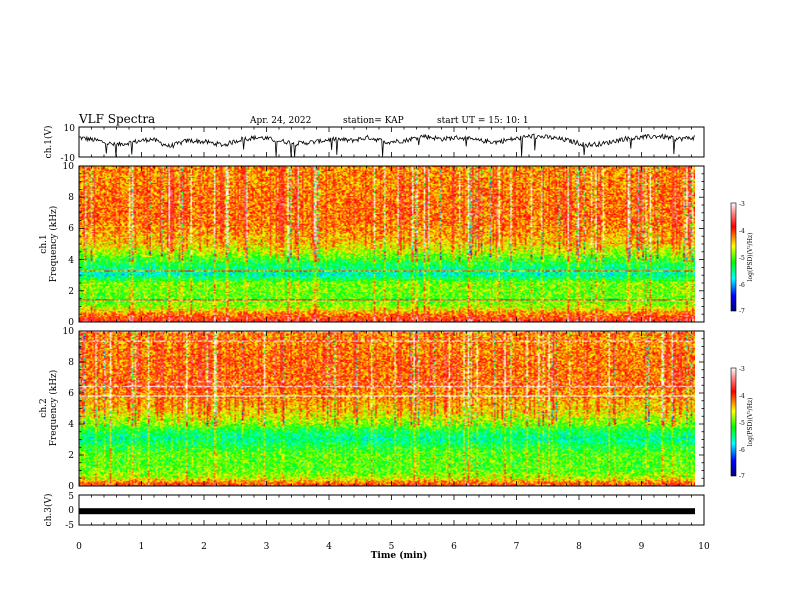 Image resolution: width=792 pixels, height=612 pixels. I want to click on ch1-cb-tick-2: -5, so click(742, 258).